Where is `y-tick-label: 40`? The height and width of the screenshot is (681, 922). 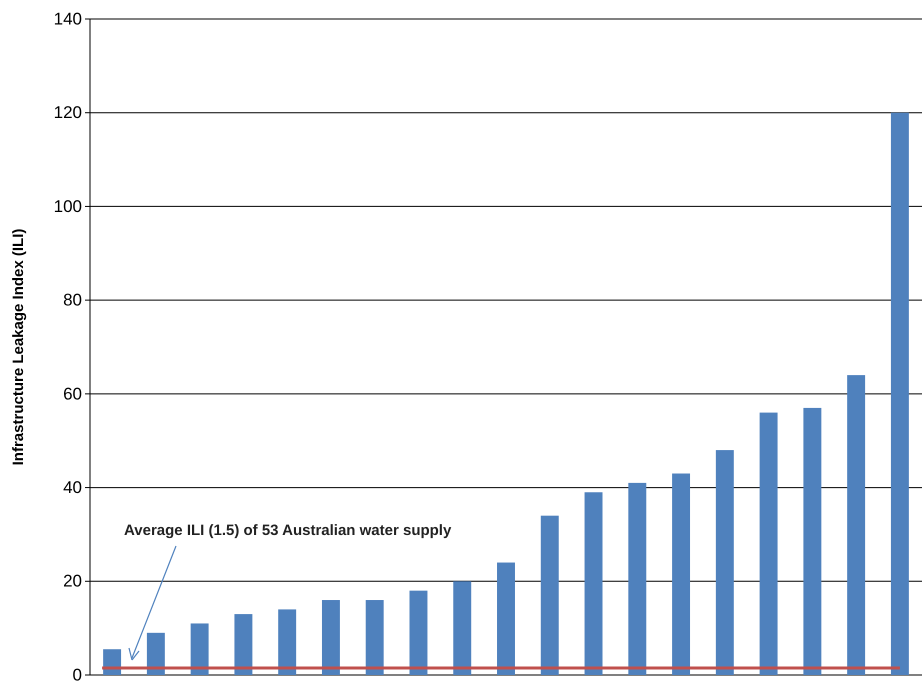 y-tick-label: 40 is located at coordinates (72, 488).